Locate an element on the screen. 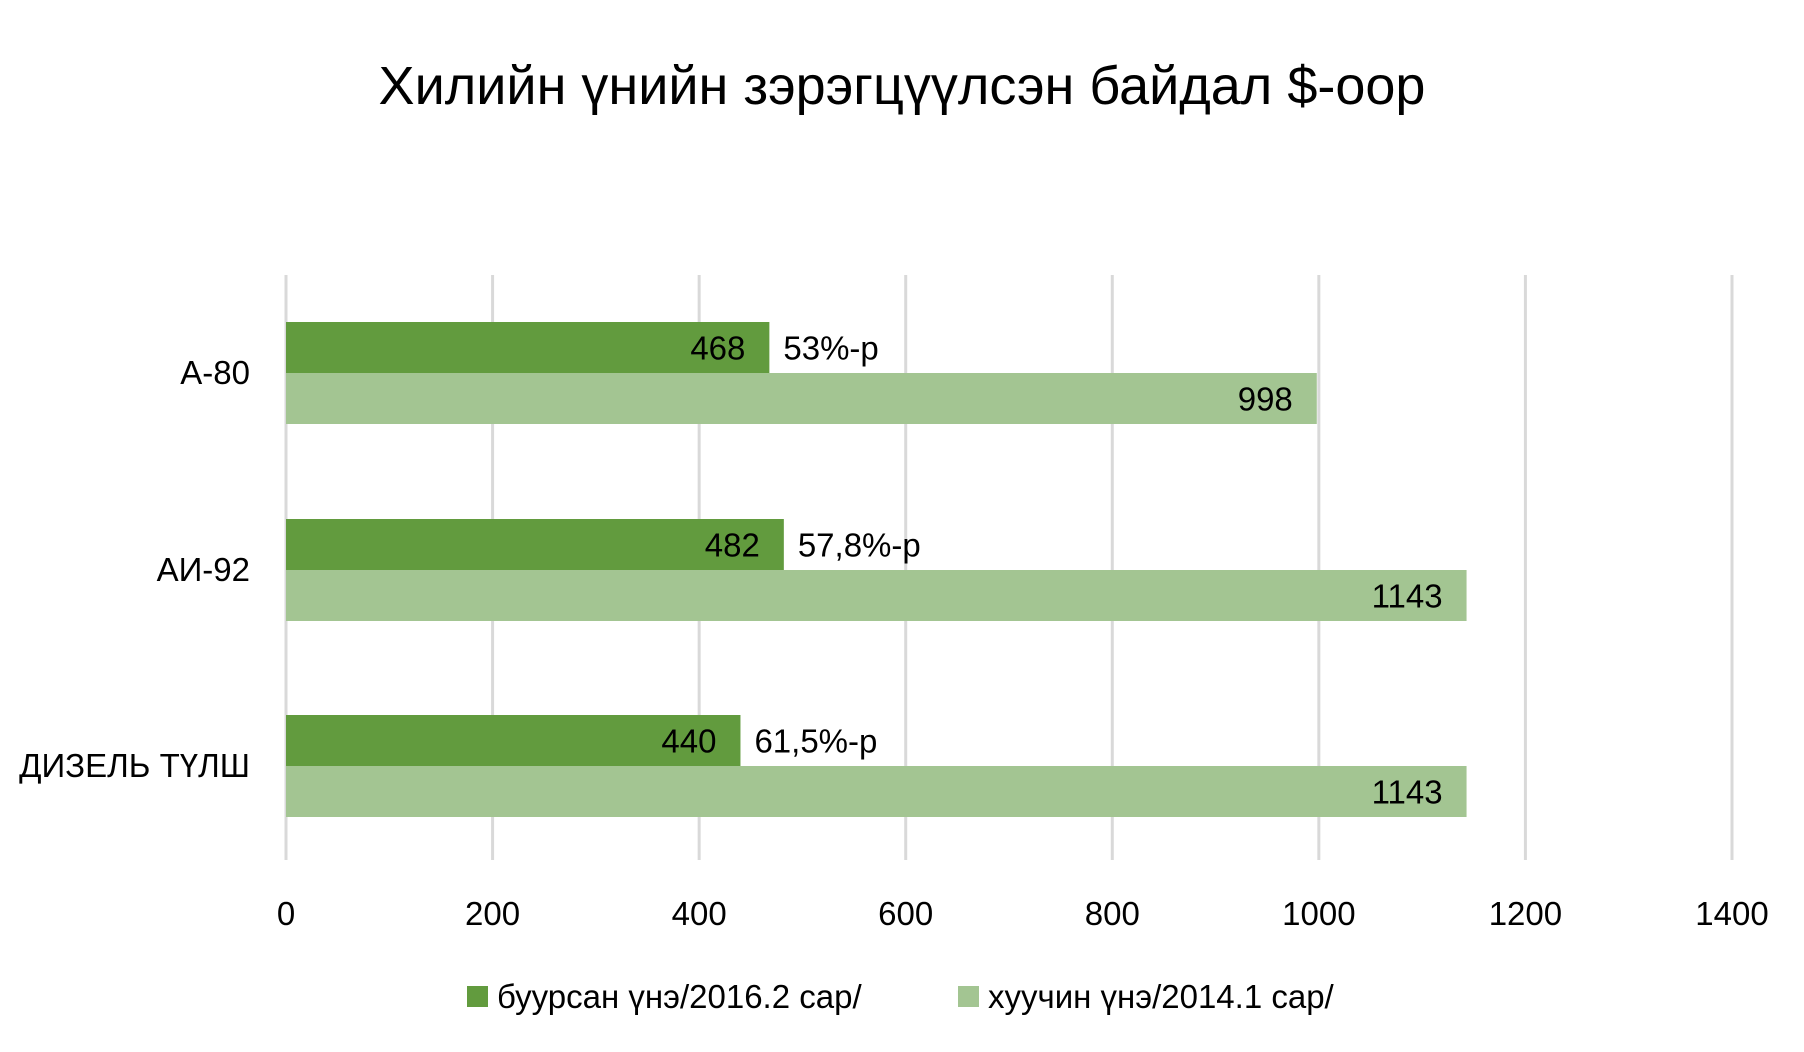  data-label: 482 is located at coordinates (732, 545).